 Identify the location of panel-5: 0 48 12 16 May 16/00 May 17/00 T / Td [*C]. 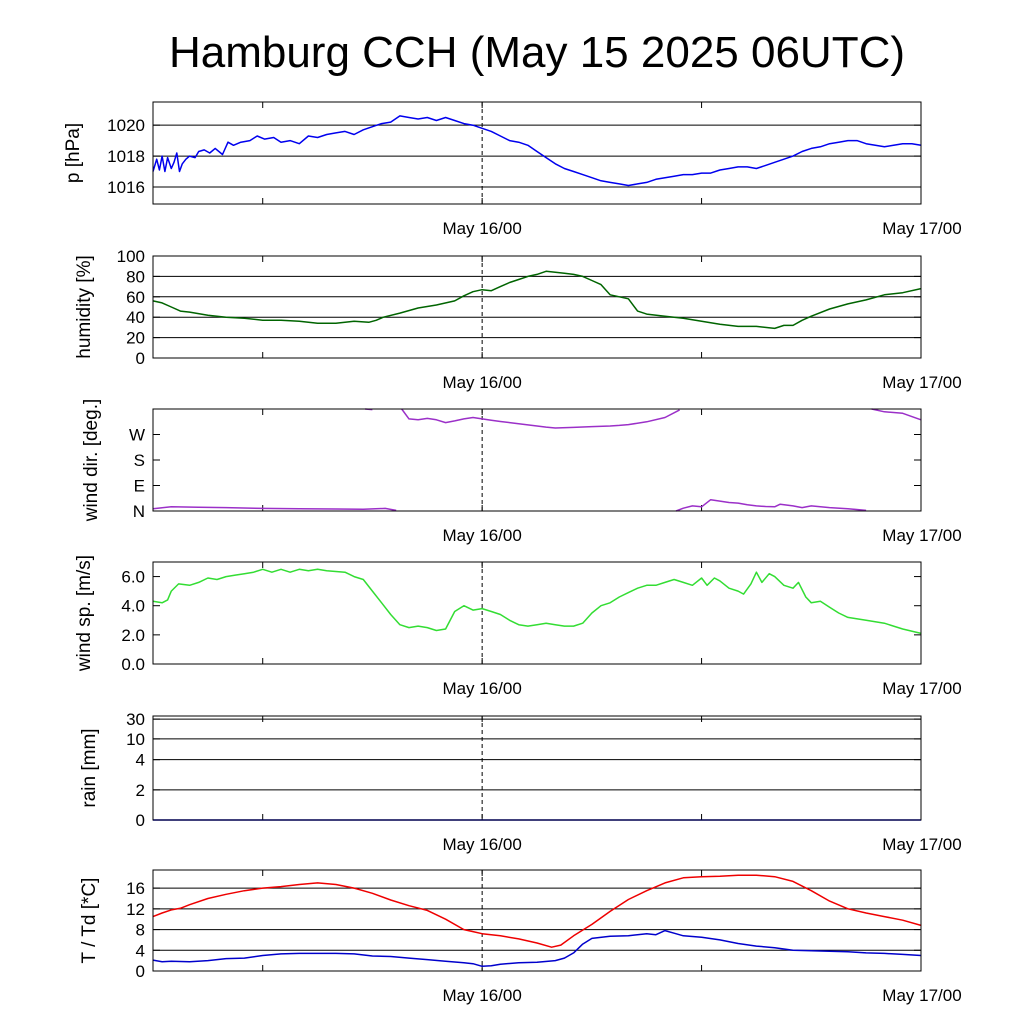
(520, 937).